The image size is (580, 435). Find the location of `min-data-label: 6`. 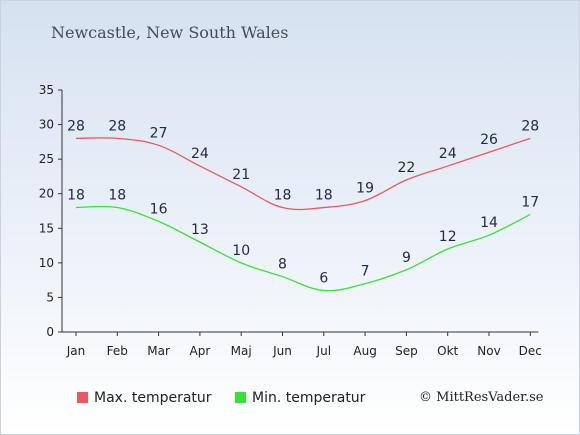

min-data-label: 6 is located at coordinates (323, 279).